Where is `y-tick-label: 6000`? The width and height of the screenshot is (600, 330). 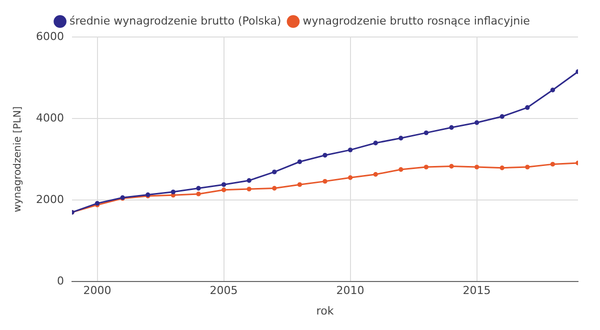 y-tick-label: 6000 is located at coordinates (50, 36).